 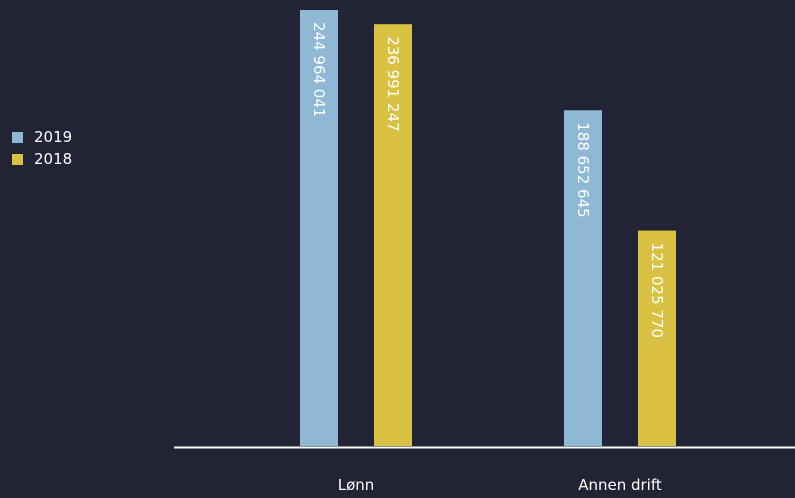 What do you see at coordinates (319, 69) in the screenshot?
I see `data-label-2019-0: 244 964 041` at bounding box center [319, 69].